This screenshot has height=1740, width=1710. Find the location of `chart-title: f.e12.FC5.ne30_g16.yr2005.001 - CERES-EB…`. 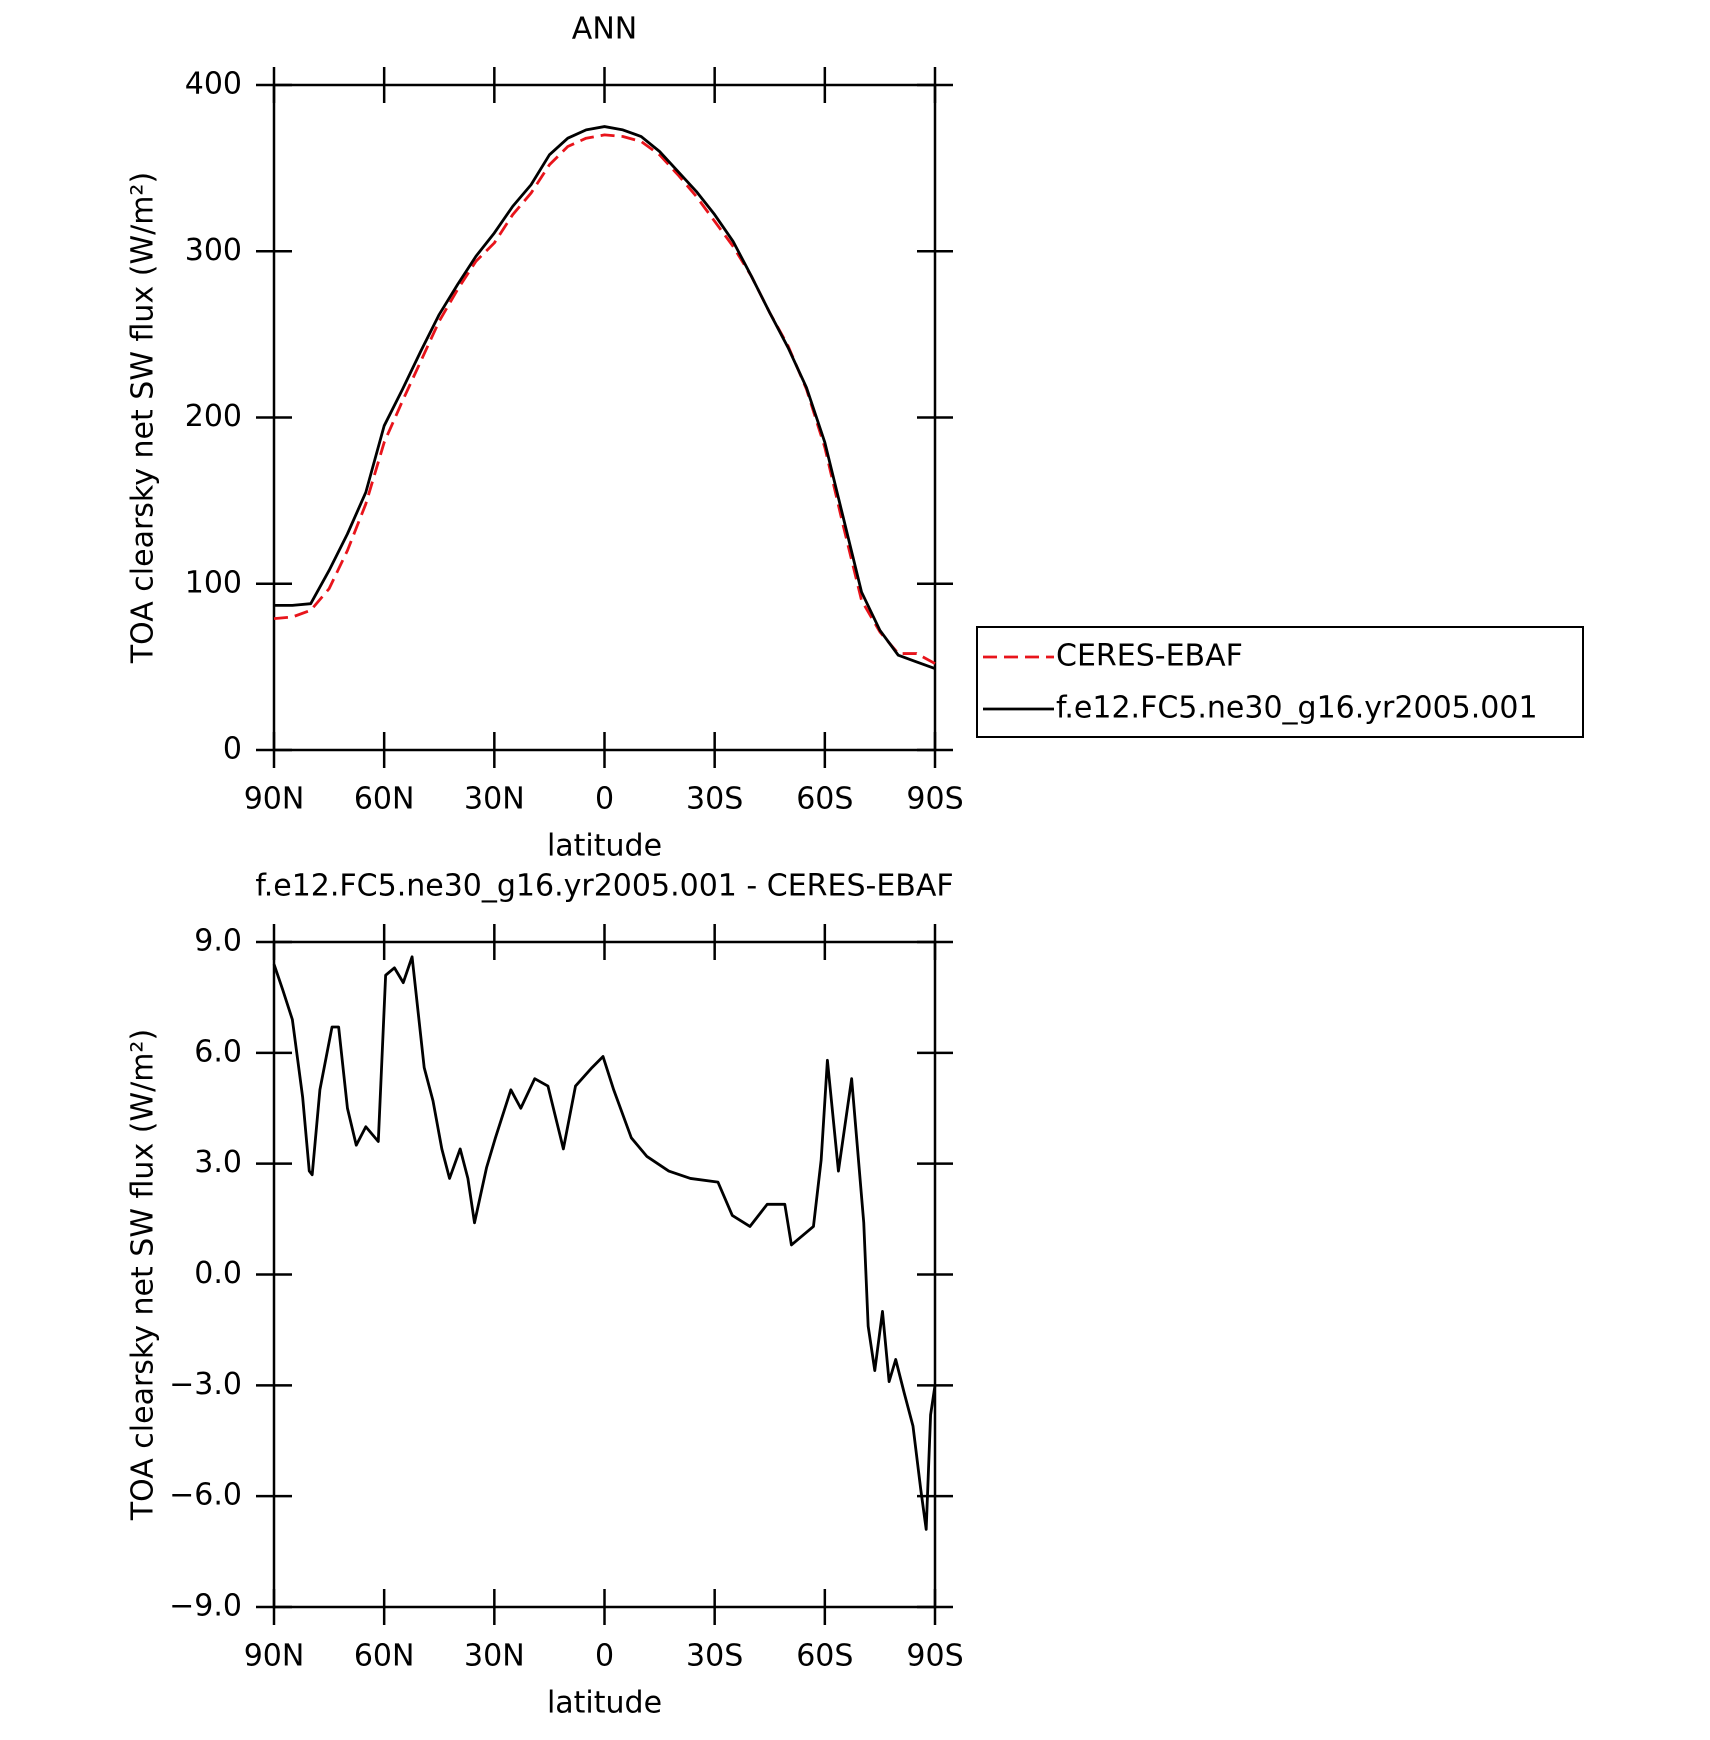

chart-title: f.e12.FC5.ne30_g16.yr2005.001 - CERES-EB… is located at coordinates (604, 886).